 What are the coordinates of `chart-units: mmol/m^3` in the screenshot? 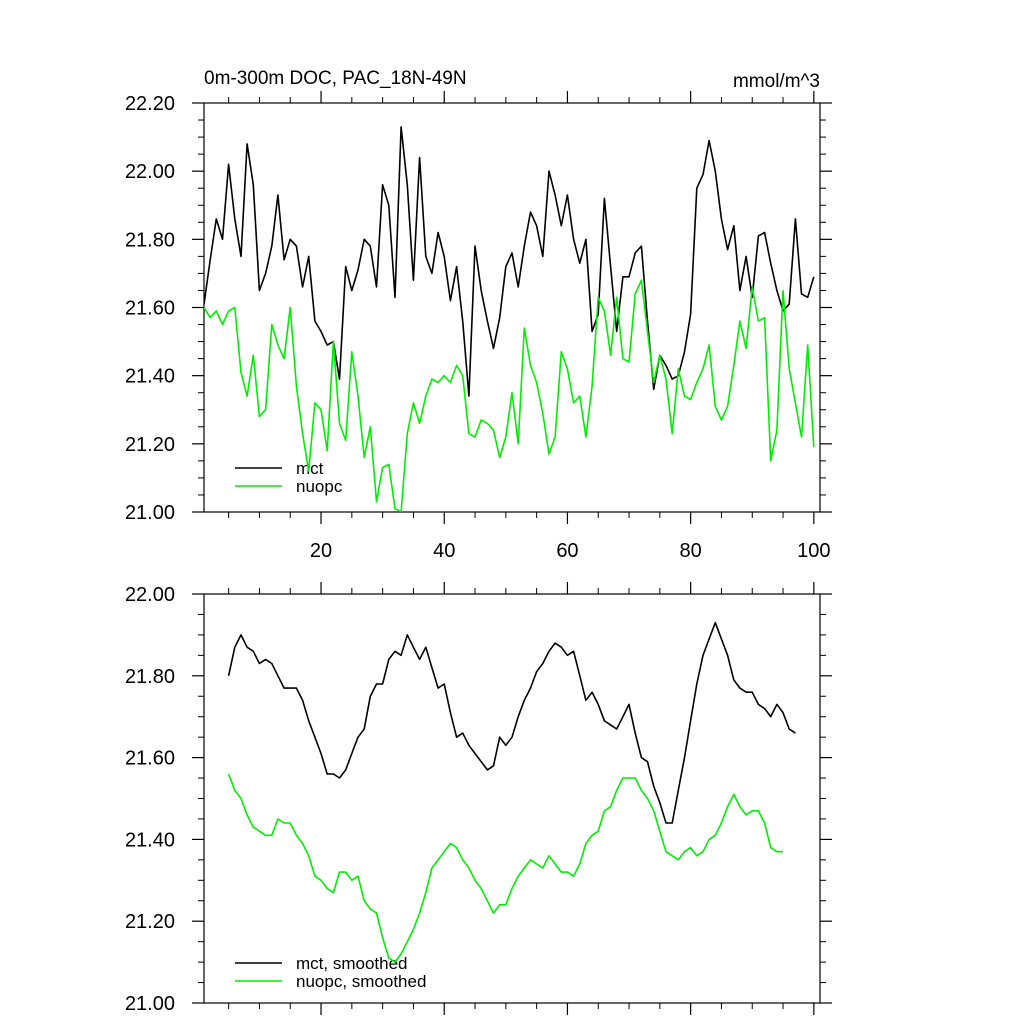 It's located at (776, 81).